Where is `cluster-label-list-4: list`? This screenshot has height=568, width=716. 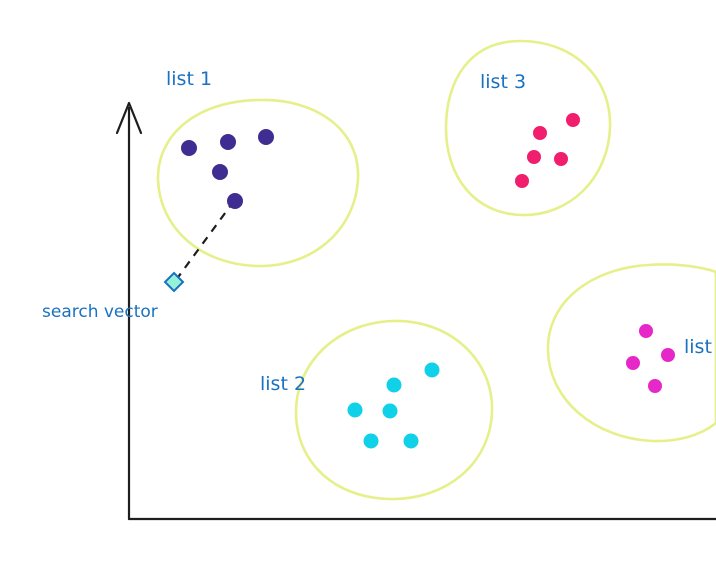
cluster-label-list-4: list is located at coordinates (698, 347).